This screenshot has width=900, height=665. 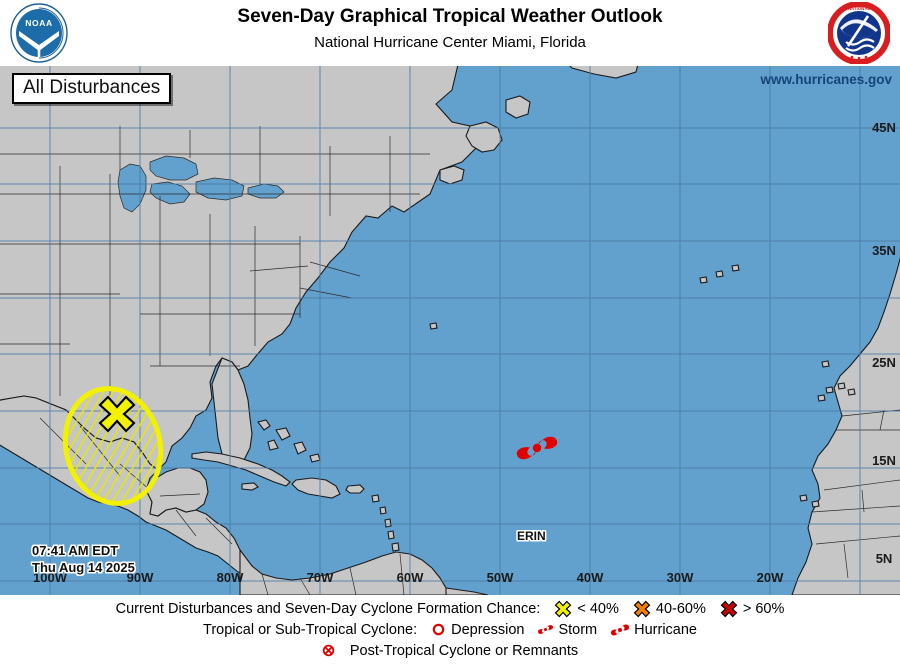 What do you see at coordinates (884, 362) in the screenshot?
I see `lat-label: 25N` at bounding box center [884, 362].